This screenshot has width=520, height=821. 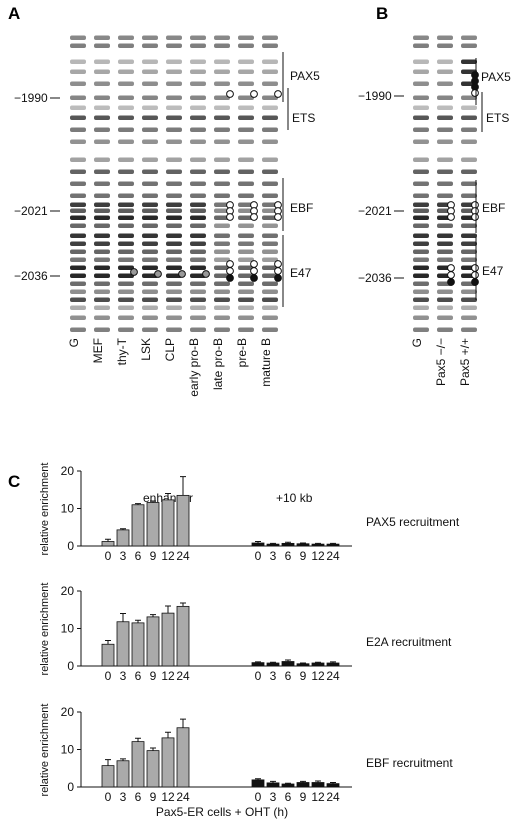 I want to click on site-label-ets-b: ETS, so click(x=497, y=118).